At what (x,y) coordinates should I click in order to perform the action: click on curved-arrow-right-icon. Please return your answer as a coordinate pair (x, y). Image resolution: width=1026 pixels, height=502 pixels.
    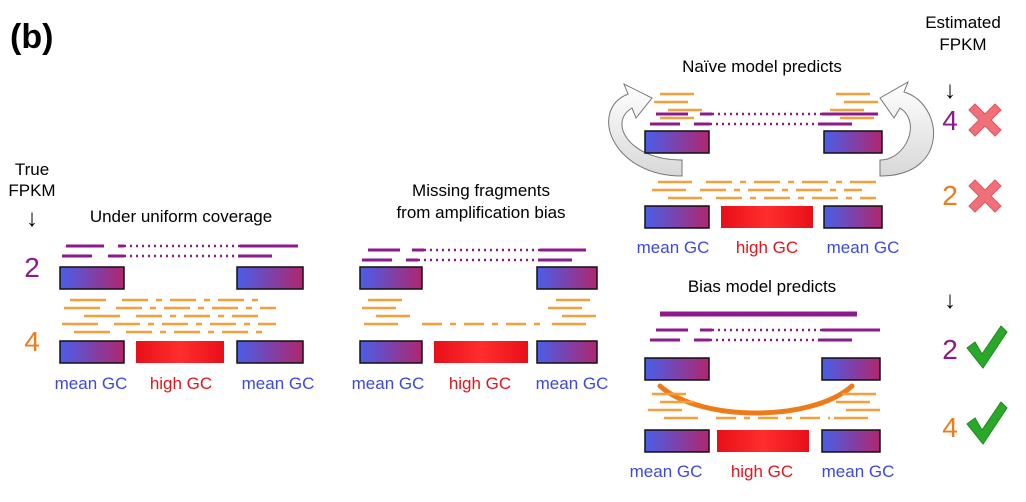
    Looking at the image, I should click on (906, 128).